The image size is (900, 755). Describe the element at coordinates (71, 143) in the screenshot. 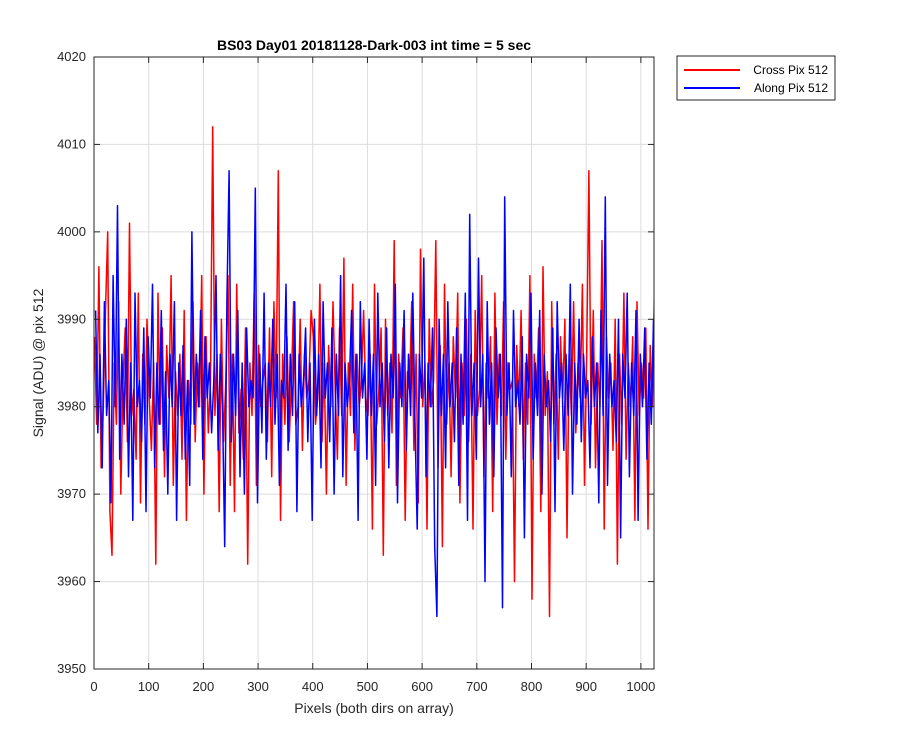

I see `y-tick-label: 4010` at that location.